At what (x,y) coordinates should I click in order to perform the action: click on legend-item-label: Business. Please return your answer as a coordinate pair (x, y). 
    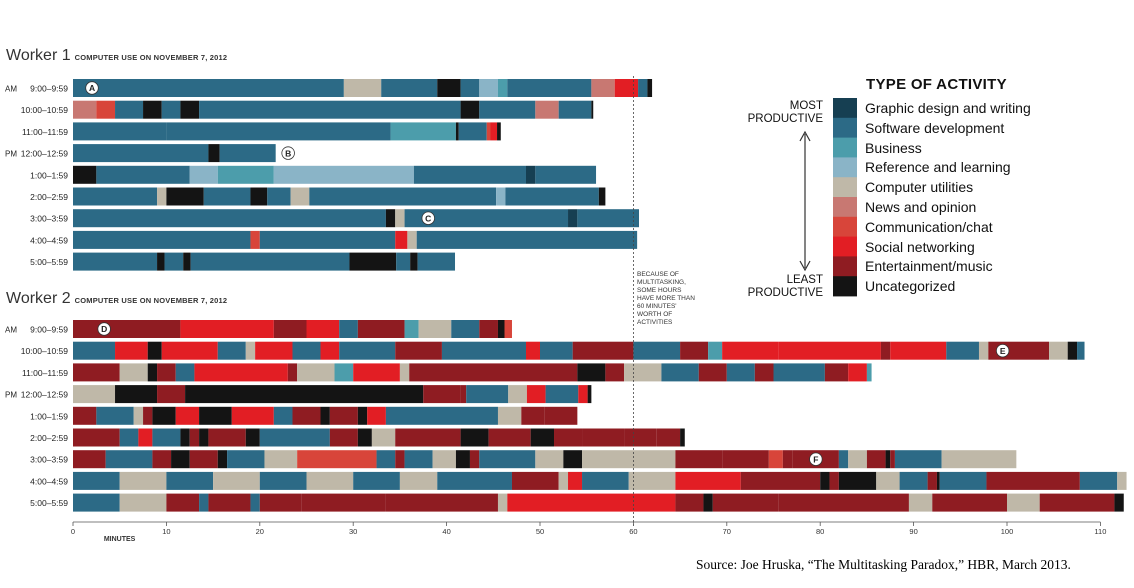
    Looking at the image, I should click on (893, 147).